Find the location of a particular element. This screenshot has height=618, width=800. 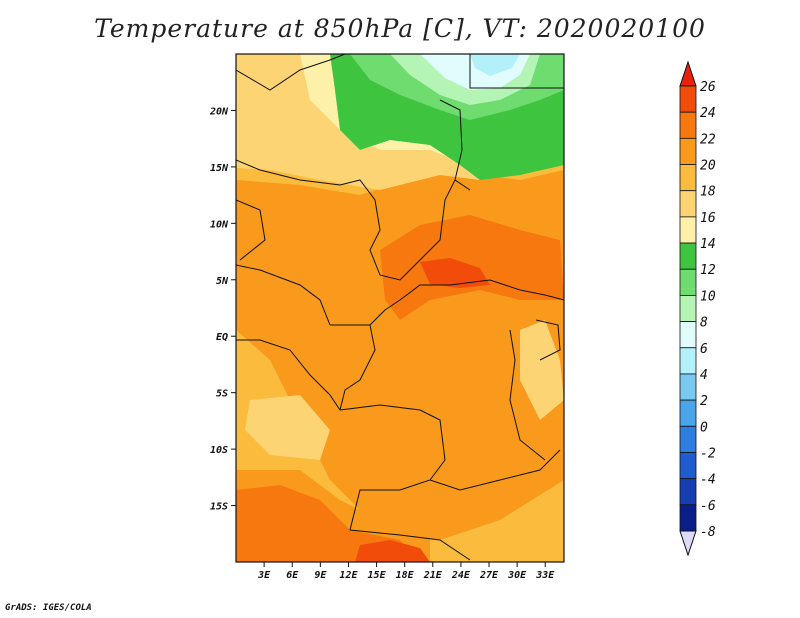

colorbar-label: 18 is located at coordinates (708, 192).